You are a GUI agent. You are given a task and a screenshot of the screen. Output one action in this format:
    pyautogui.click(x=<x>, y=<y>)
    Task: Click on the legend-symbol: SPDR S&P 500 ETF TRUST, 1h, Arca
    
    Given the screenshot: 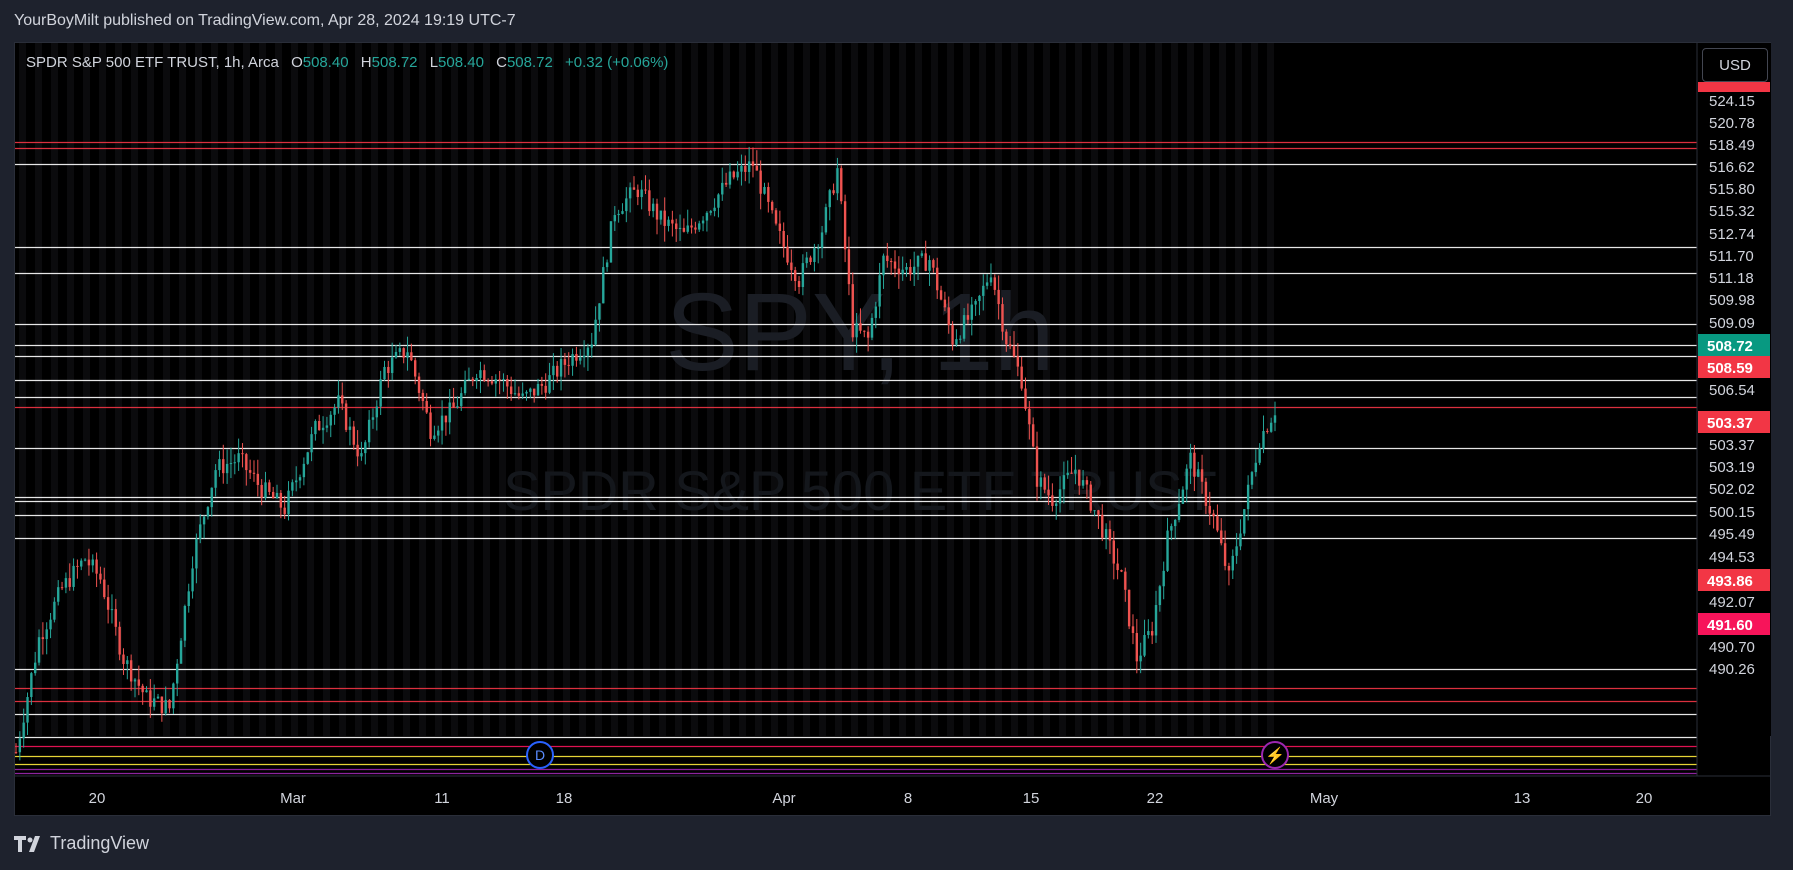 What is the action you would take?
    pyautogui.click(x=152, y=62)
    